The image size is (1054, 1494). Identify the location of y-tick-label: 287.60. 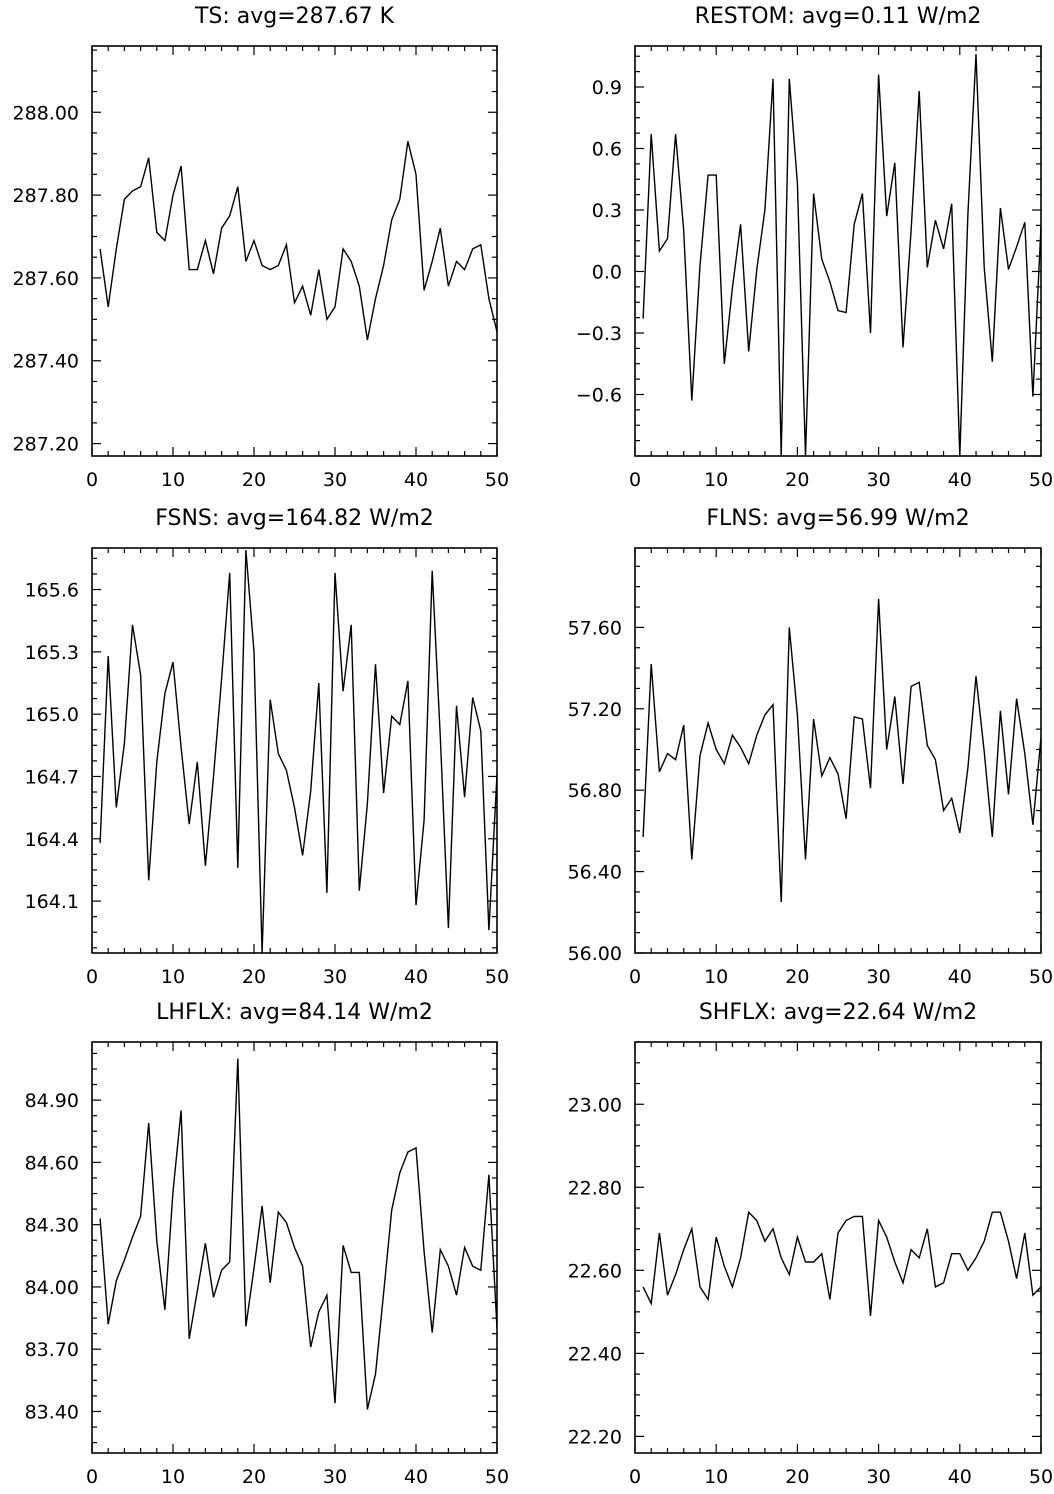
(46, 279).